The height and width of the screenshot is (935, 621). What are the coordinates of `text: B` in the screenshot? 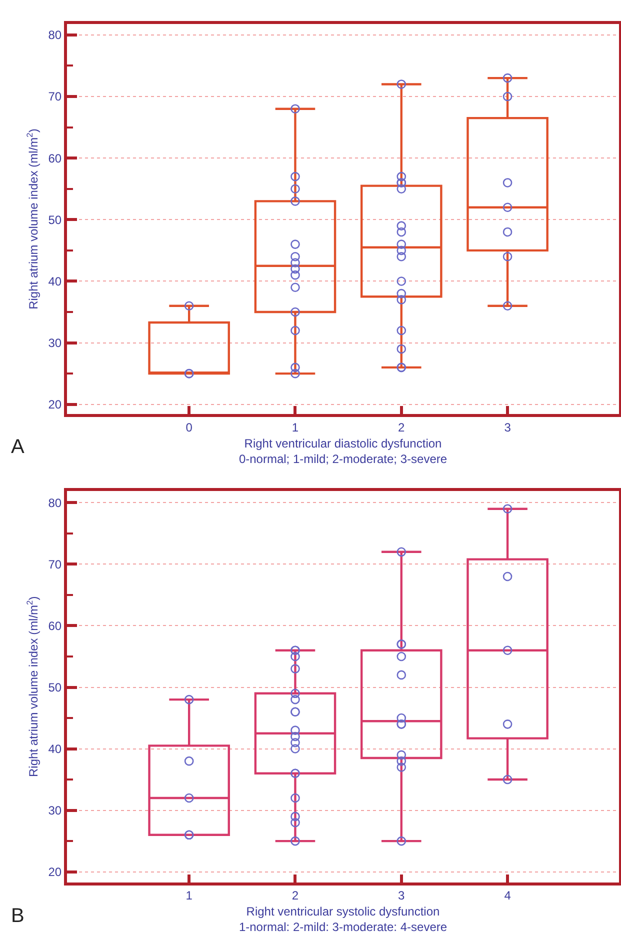 It's located at (17, 916).